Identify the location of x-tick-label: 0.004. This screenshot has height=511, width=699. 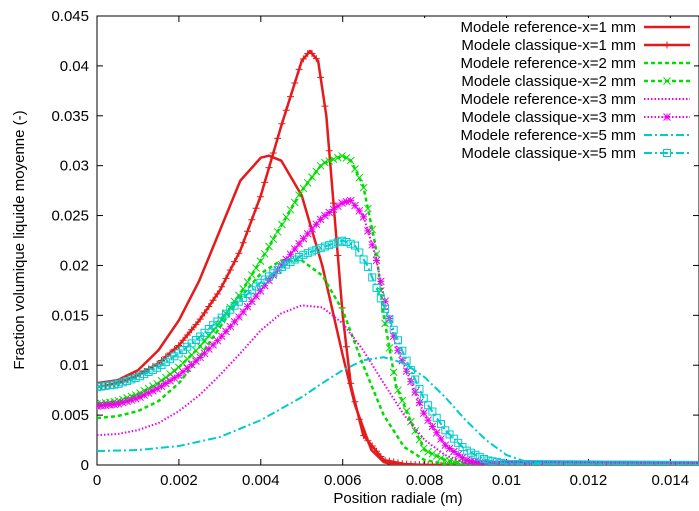
(261, 480).